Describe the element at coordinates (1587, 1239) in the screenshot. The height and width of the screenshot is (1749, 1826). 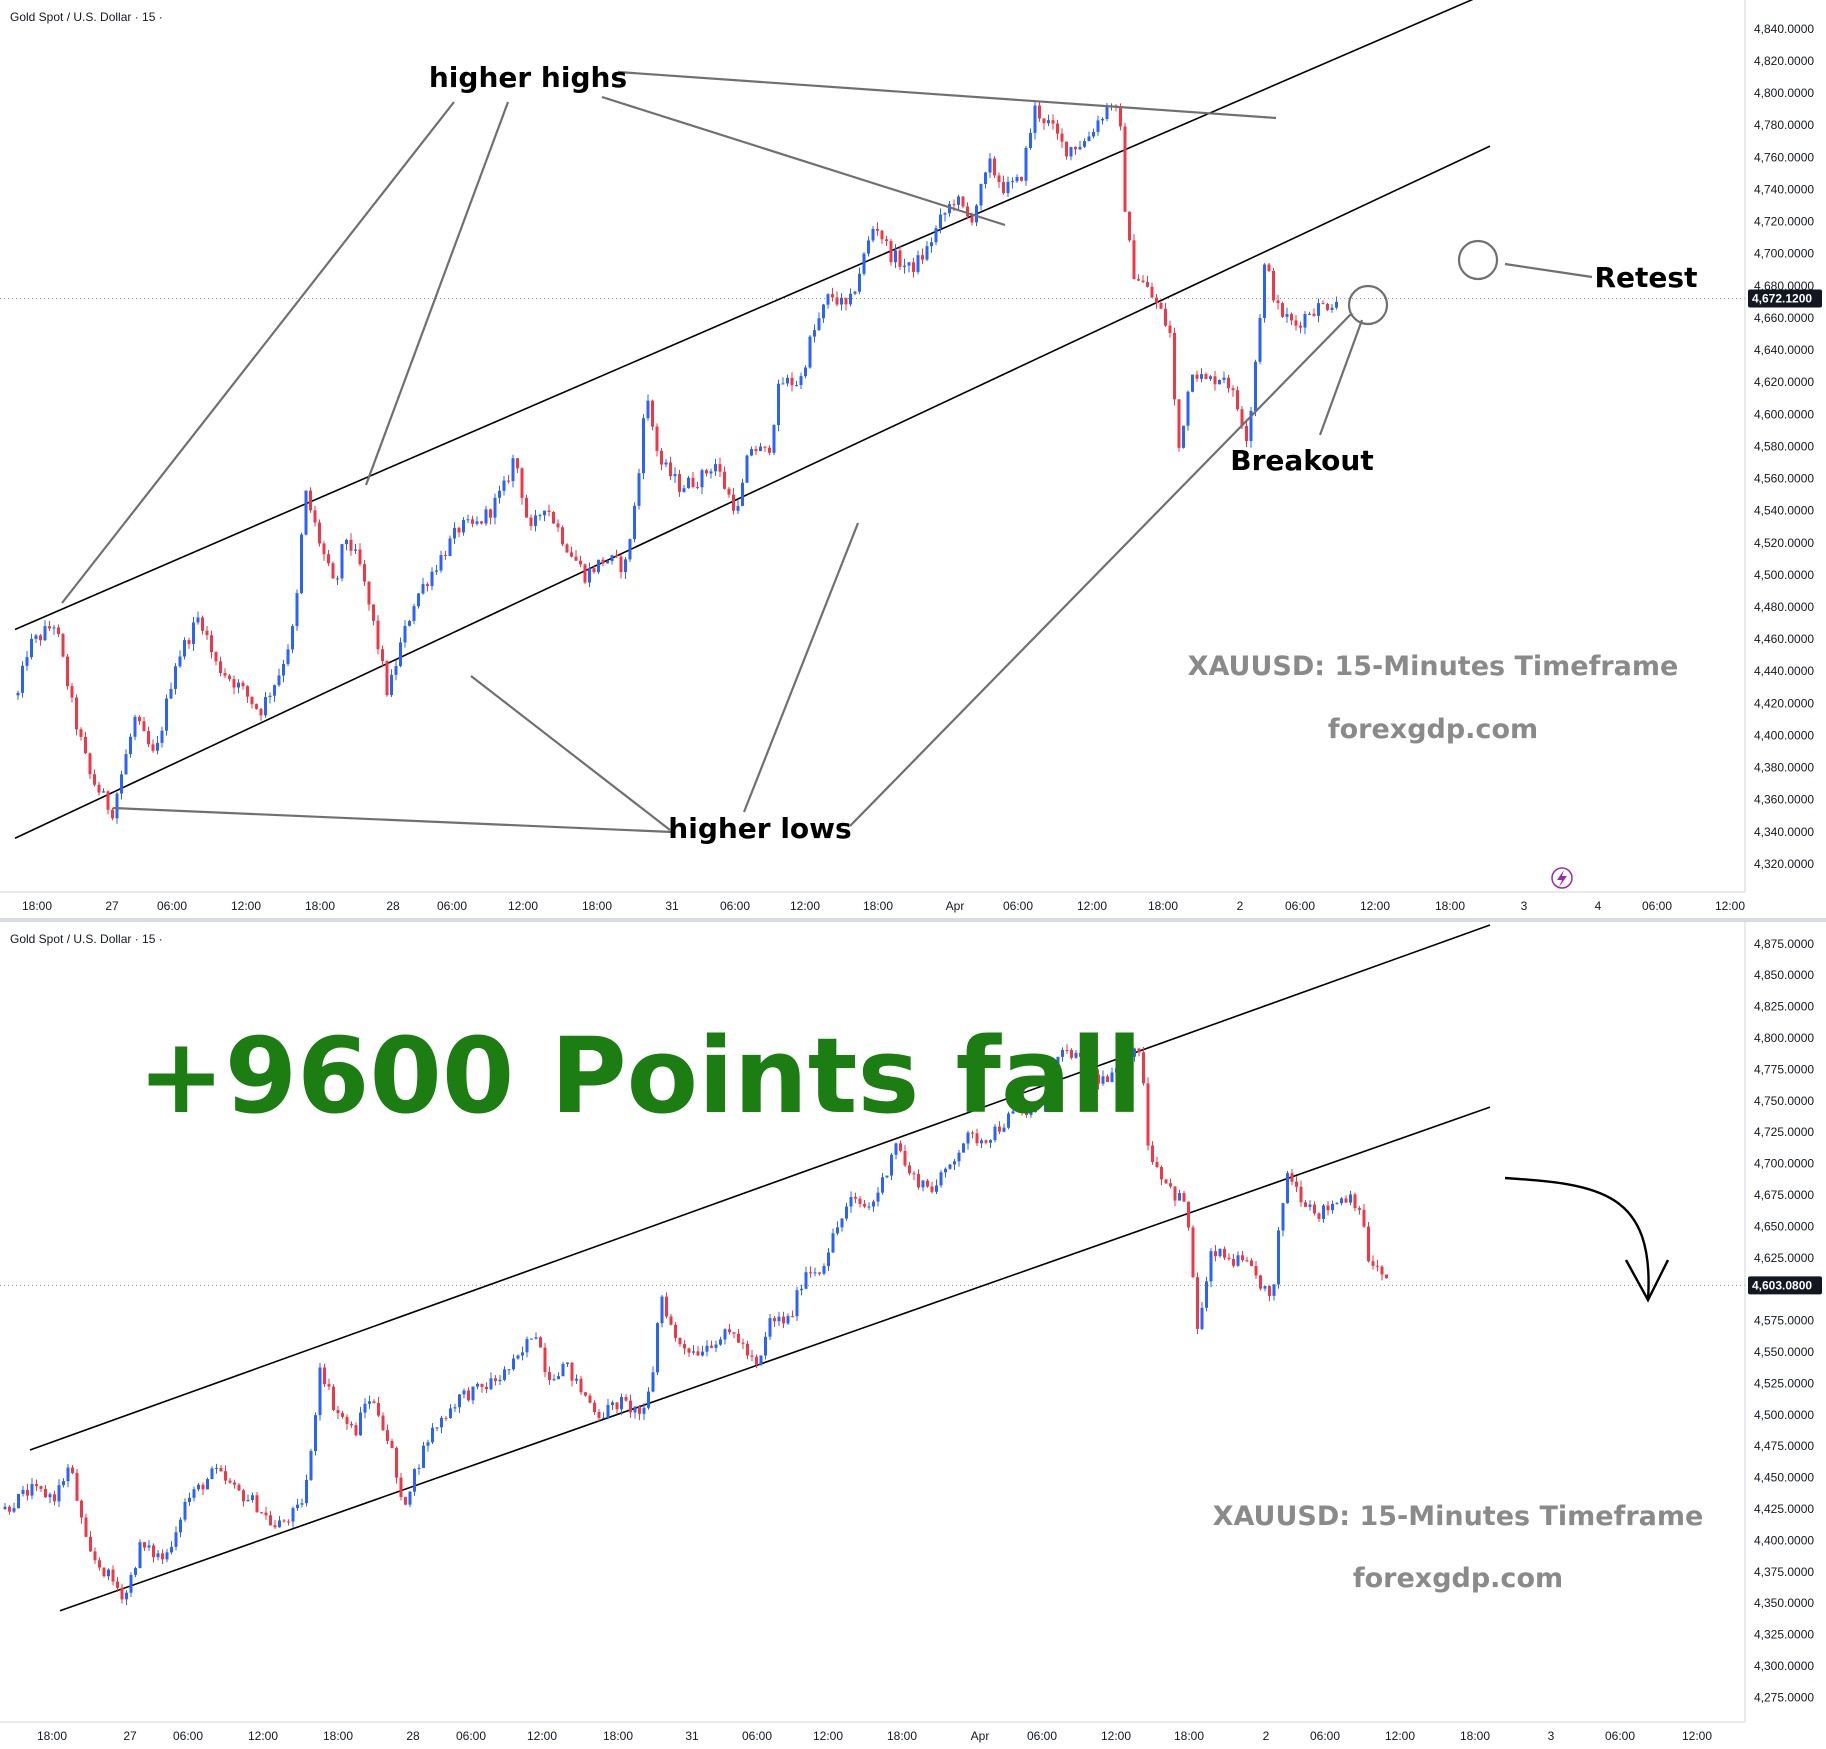
I see `curved-arrow-down-icon` at that location.